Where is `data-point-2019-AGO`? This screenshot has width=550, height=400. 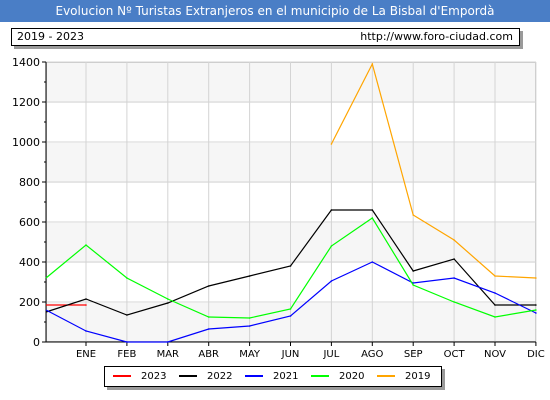
data-point-2019-AGO is located at coordinates (372, 64).